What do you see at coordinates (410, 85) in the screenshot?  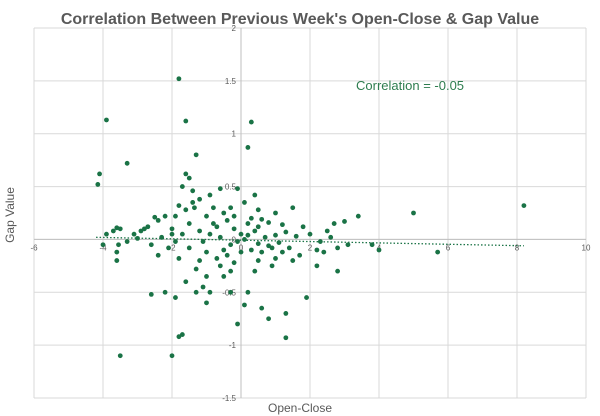 I see `correlation-annotation: Correlation = -0.05` at bounding box center [410, 85].